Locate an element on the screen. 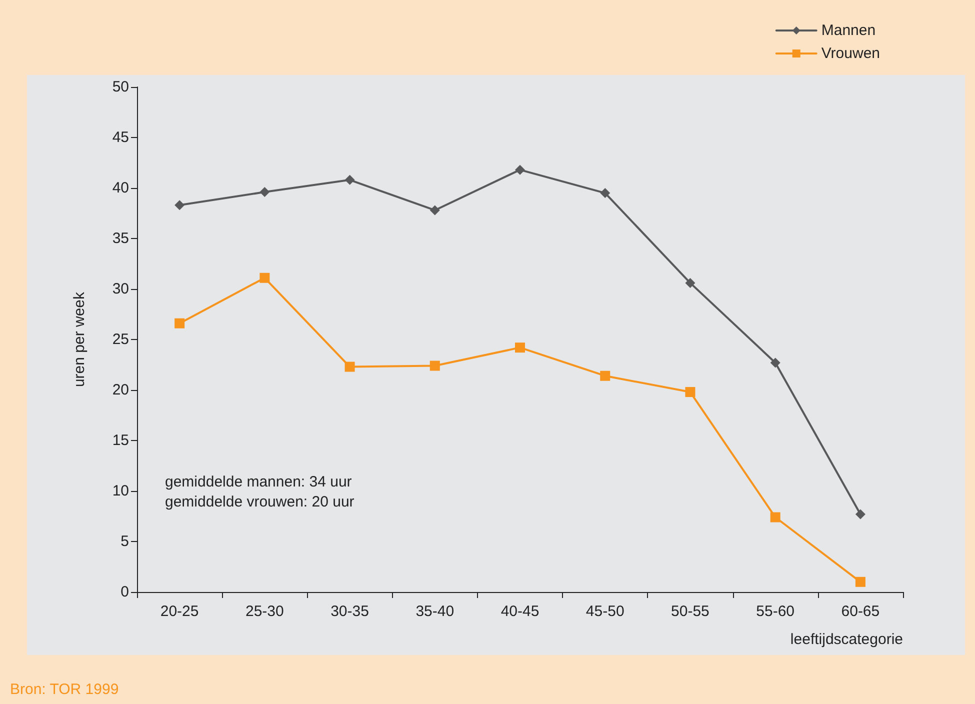  y-tick-label: 50 is located at coordinates (120, 87).